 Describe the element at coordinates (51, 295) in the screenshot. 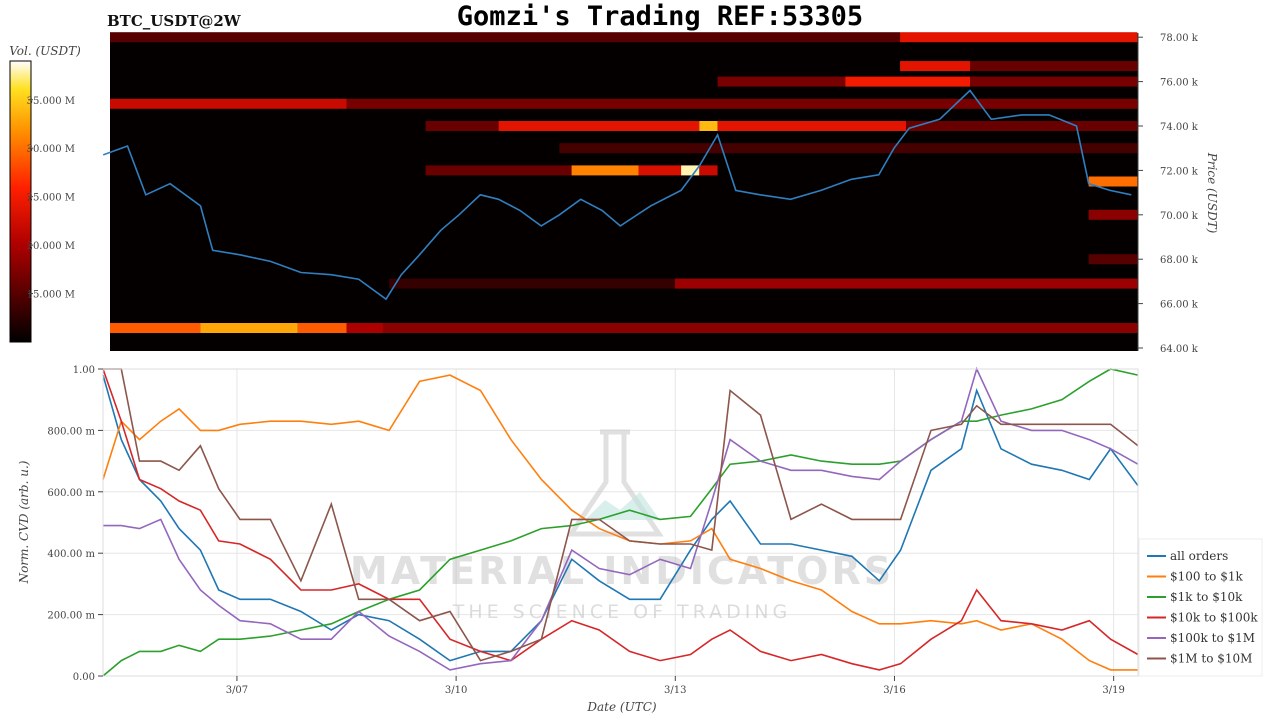

I see `colorbar-tick-label: 15.000 M` at that location.